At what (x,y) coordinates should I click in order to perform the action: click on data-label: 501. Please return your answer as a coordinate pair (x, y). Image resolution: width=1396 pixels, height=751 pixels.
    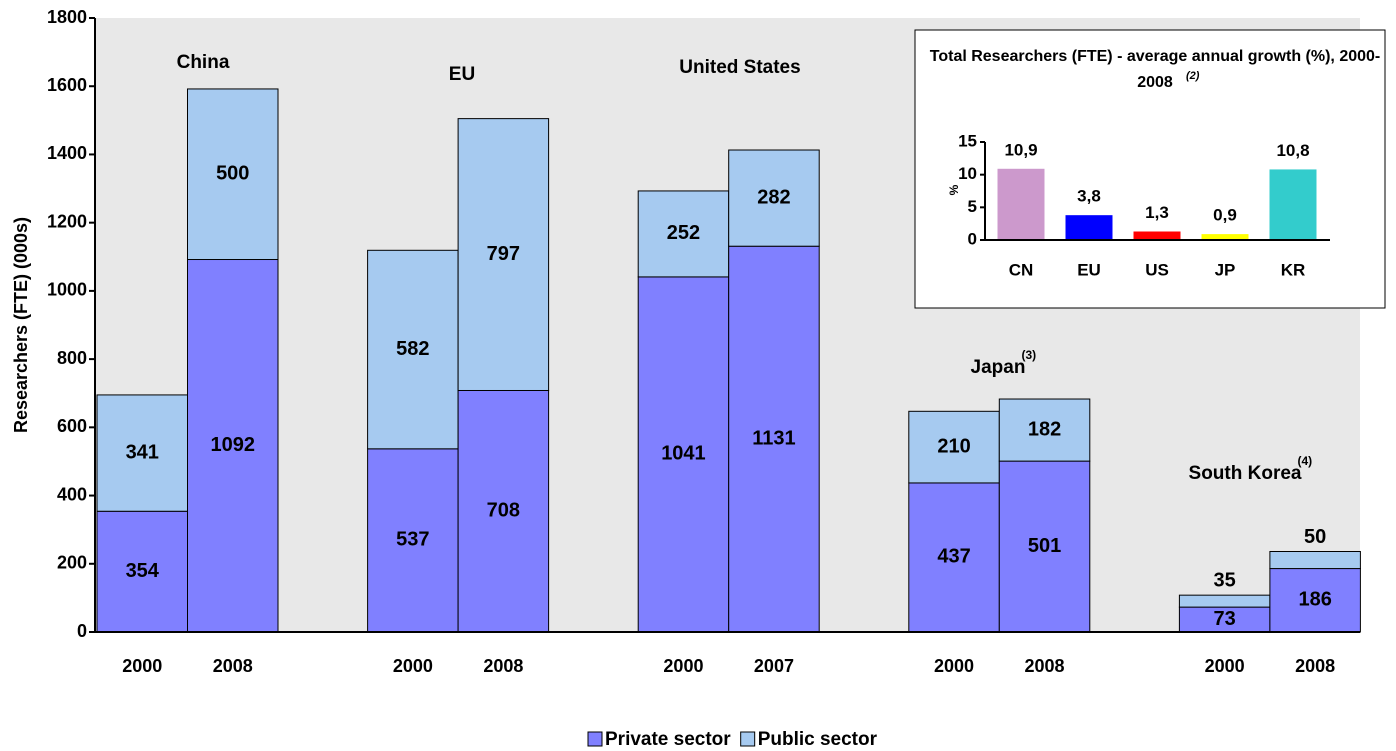
    Looking at the image, I should click on (1044, 546).